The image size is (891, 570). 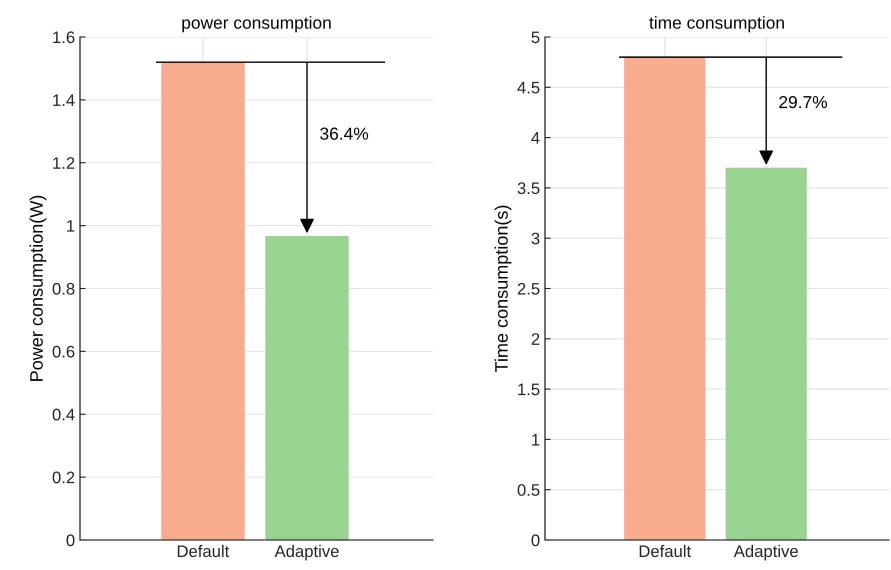 I want to click on y-tick-label: 2.5, so click(x=529, y=288).